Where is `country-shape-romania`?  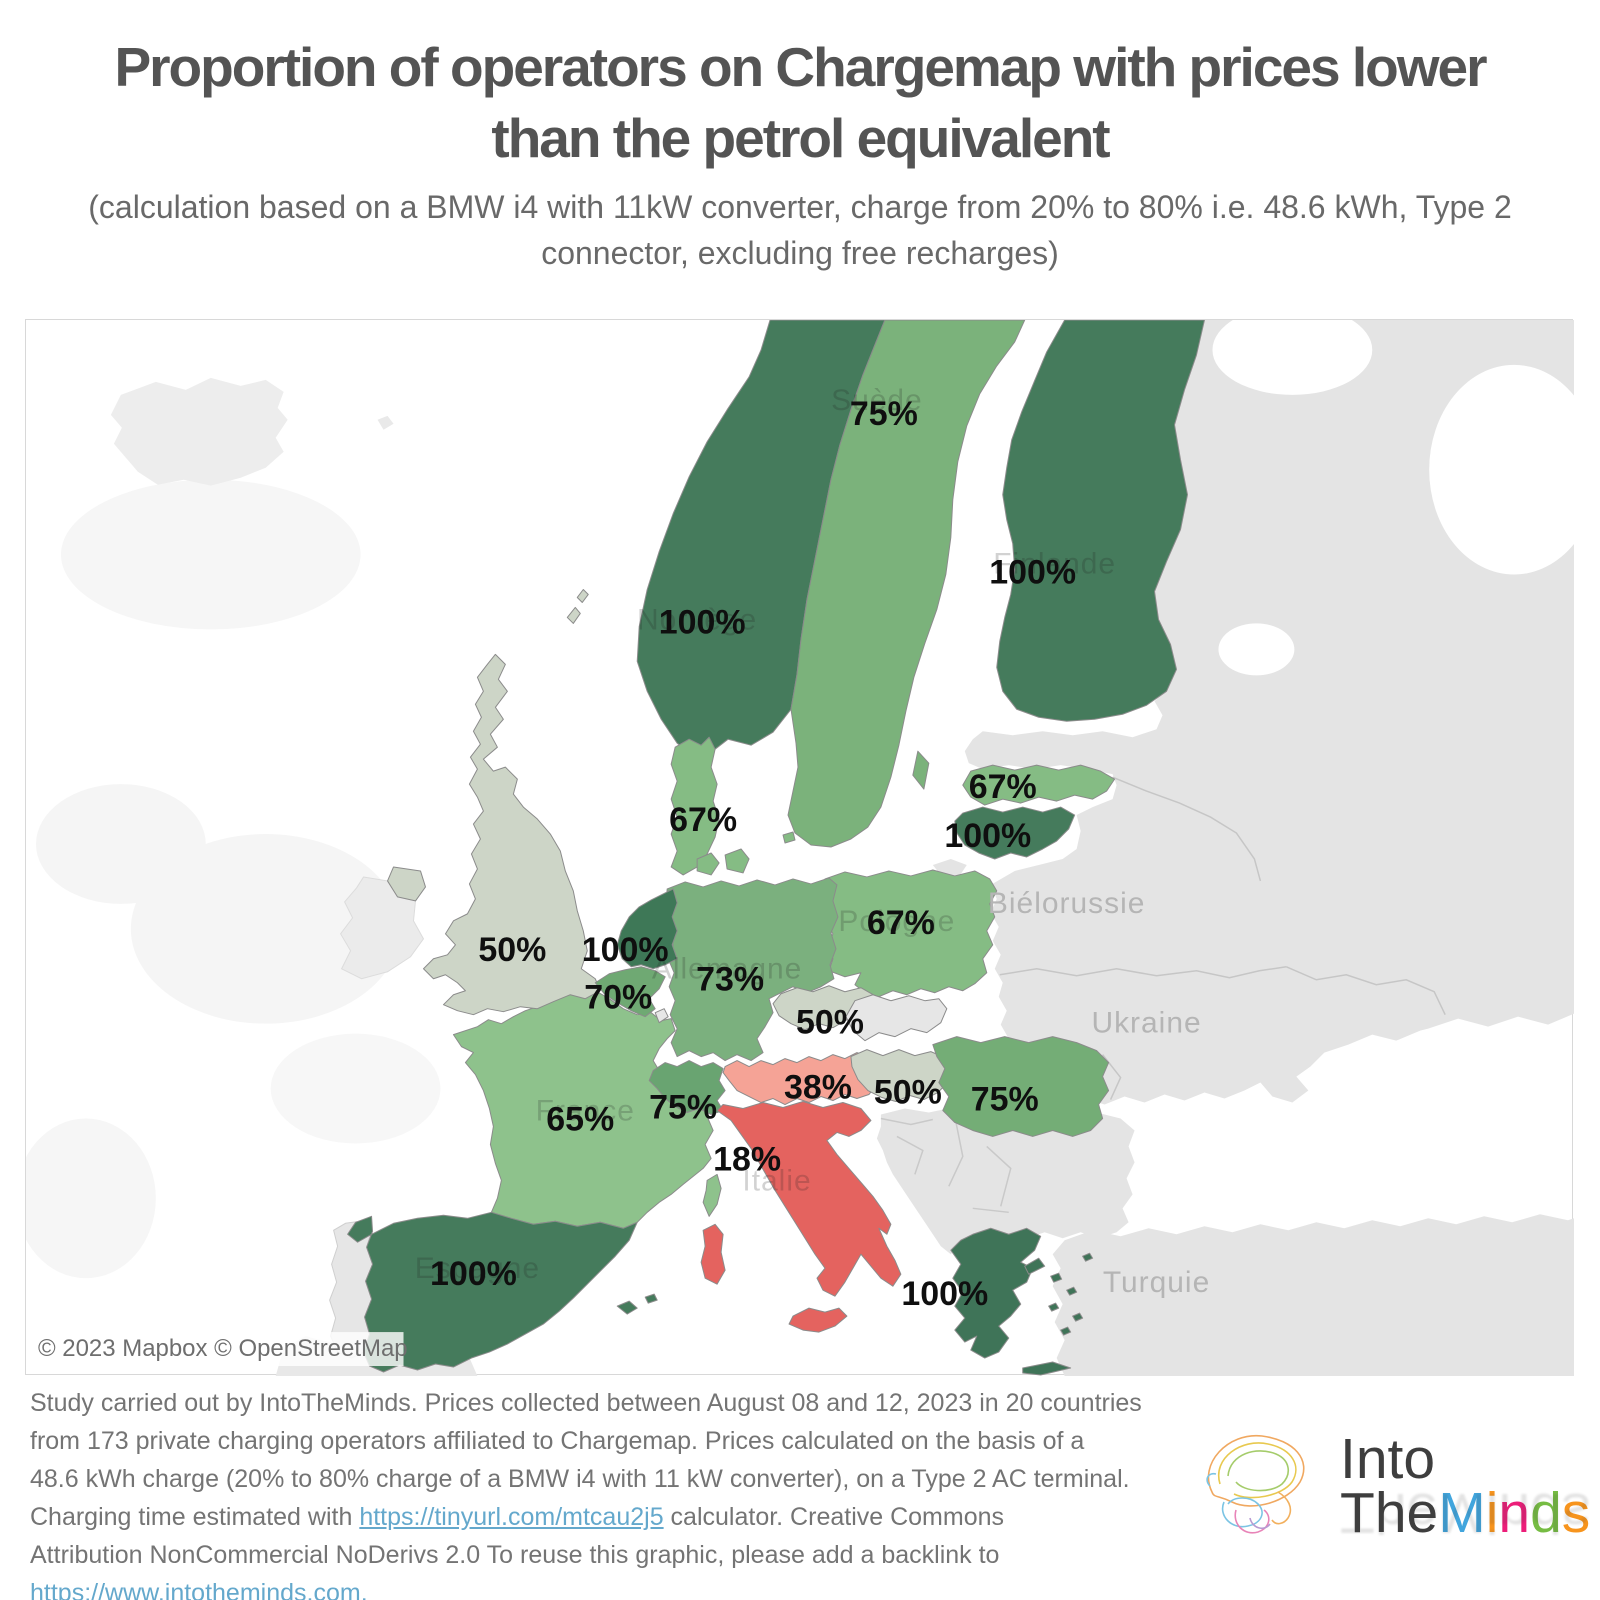 country-shape-romania is located at coordinates (1021, 1086).